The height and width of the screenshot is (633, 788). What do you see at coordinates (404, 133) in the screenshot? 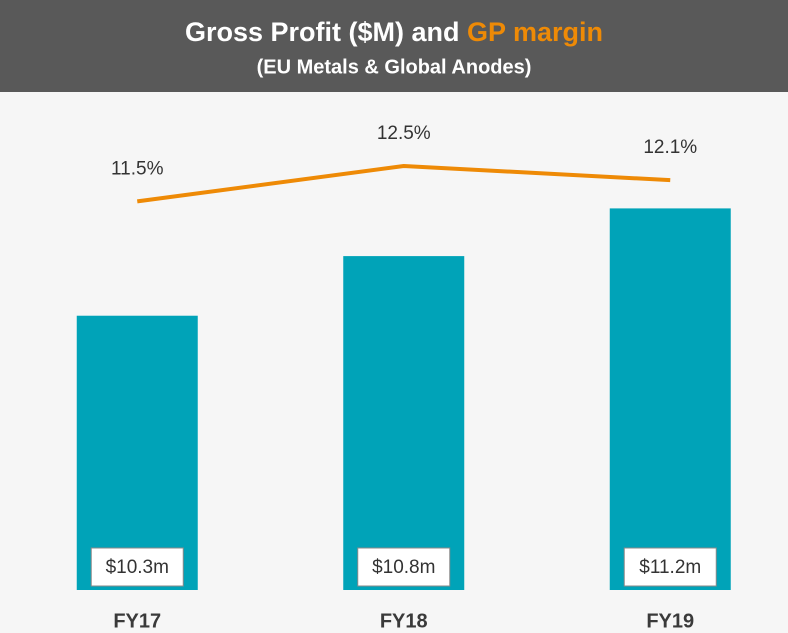
I see `line-value-label: 12.5%` at bounding box center [404, 133].